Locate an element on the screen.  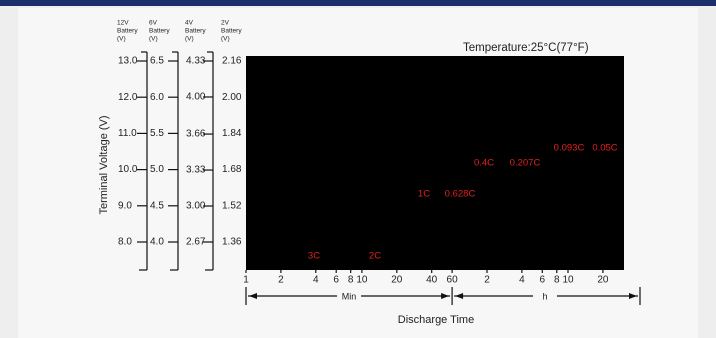
y-tick-label: 11.0 is located at coordinates (127, 133).